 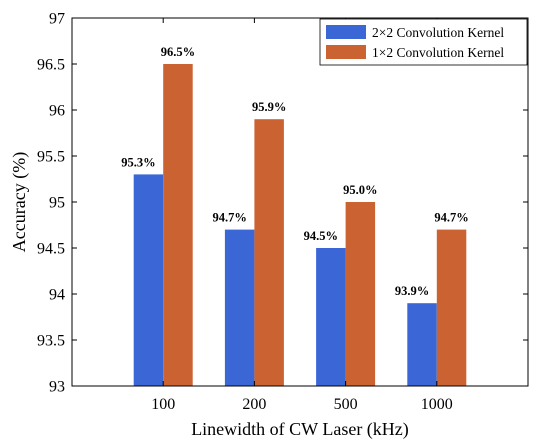 I want to click on data-label: 95.9%, so click(x=269, y=107).